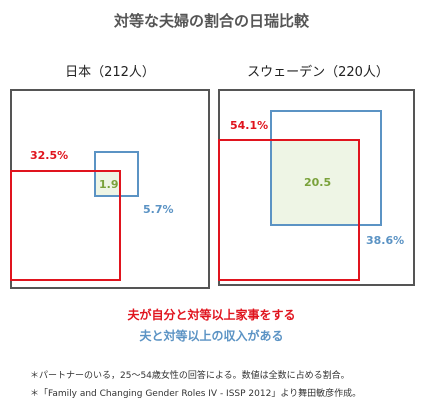 The width and height of the screenshot is (423, 409). What do you see at coordinates (318, 182) in the screenshot?
I see `value-sweden-overlap: 20.5` at bounding box center [318, 182].